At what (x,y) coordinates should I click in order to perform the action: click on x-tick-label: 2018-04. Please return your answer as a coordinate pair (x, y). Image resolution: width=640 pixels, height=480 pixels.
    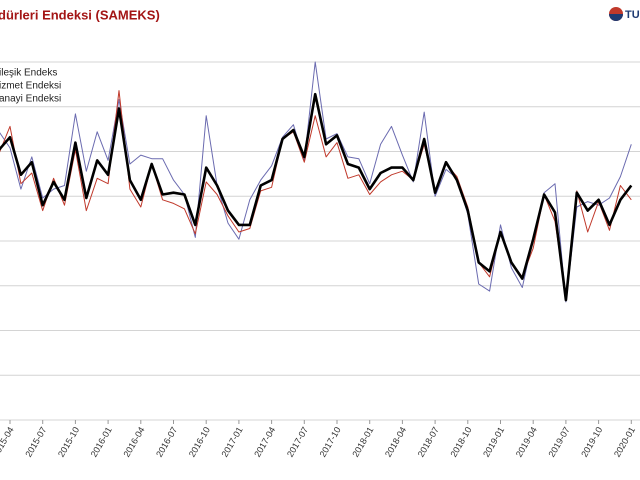
    Looking at the image, I should click on (395, 442).